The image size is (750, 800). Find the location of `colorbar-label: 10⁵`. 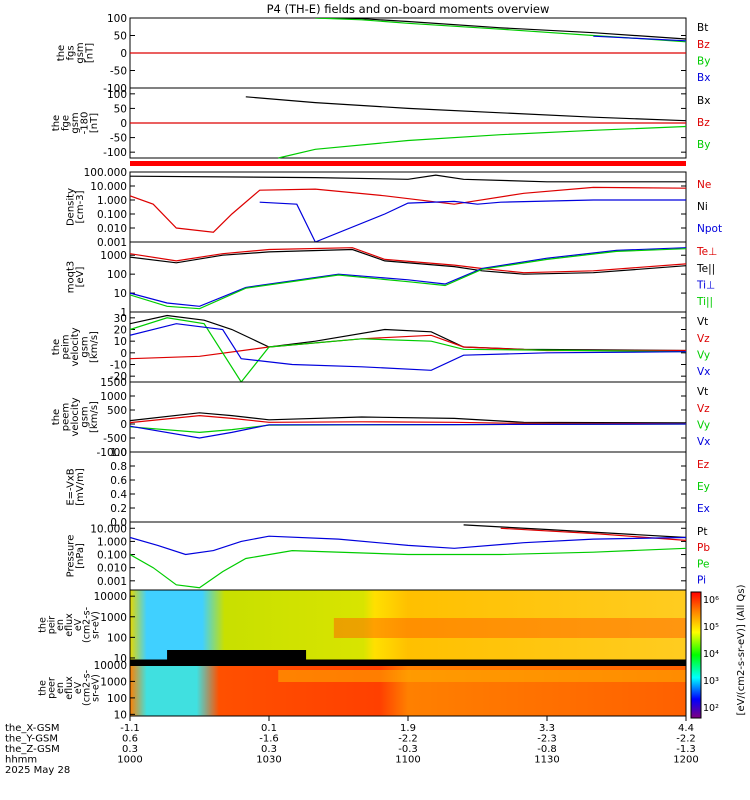

colorbar-label: 10⁵ is located at coordinates (711, 627).